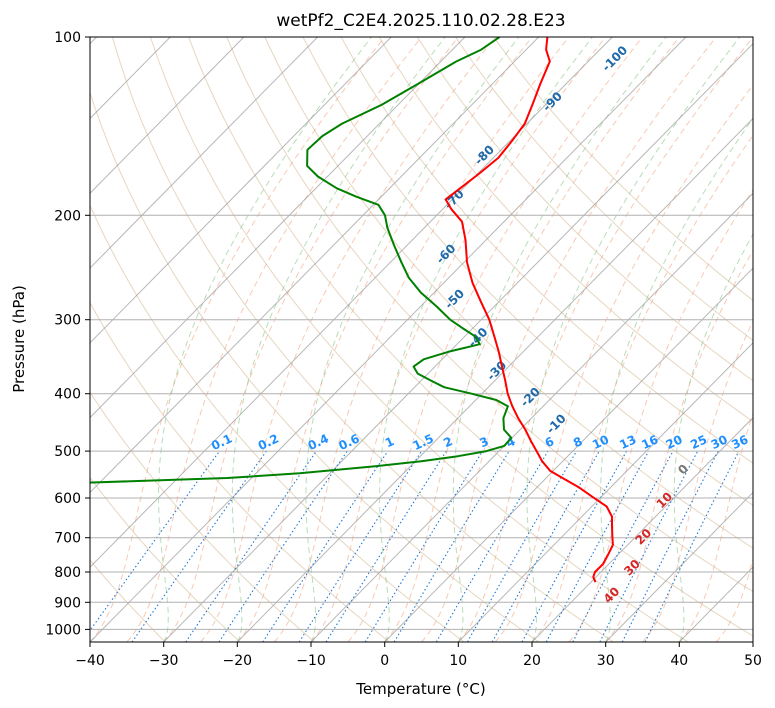 The height and width of the screenshot is (708, 775). I want to click on mixing-ratio-label: 25, so click(698, 442).